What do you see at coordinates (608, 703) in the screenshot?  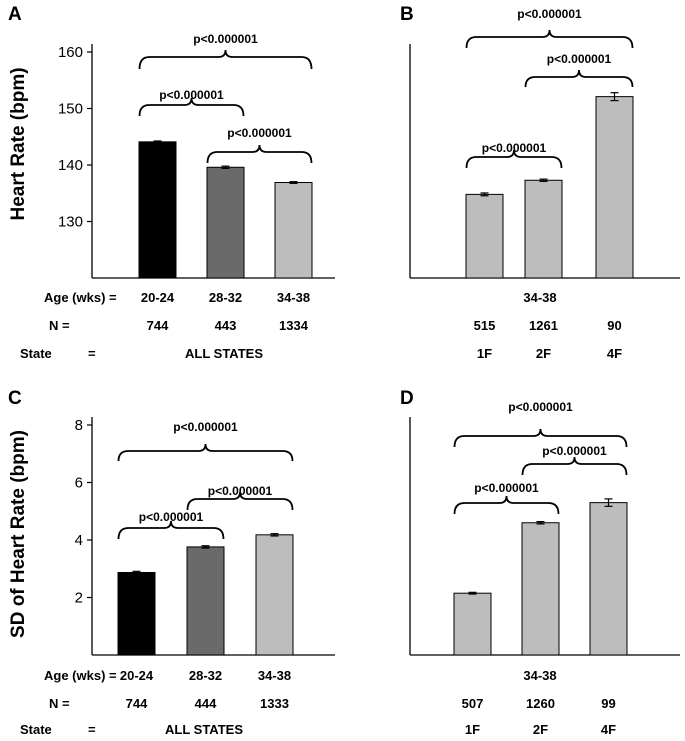 I see `row-value: 99` at bounding box center [608, 703].